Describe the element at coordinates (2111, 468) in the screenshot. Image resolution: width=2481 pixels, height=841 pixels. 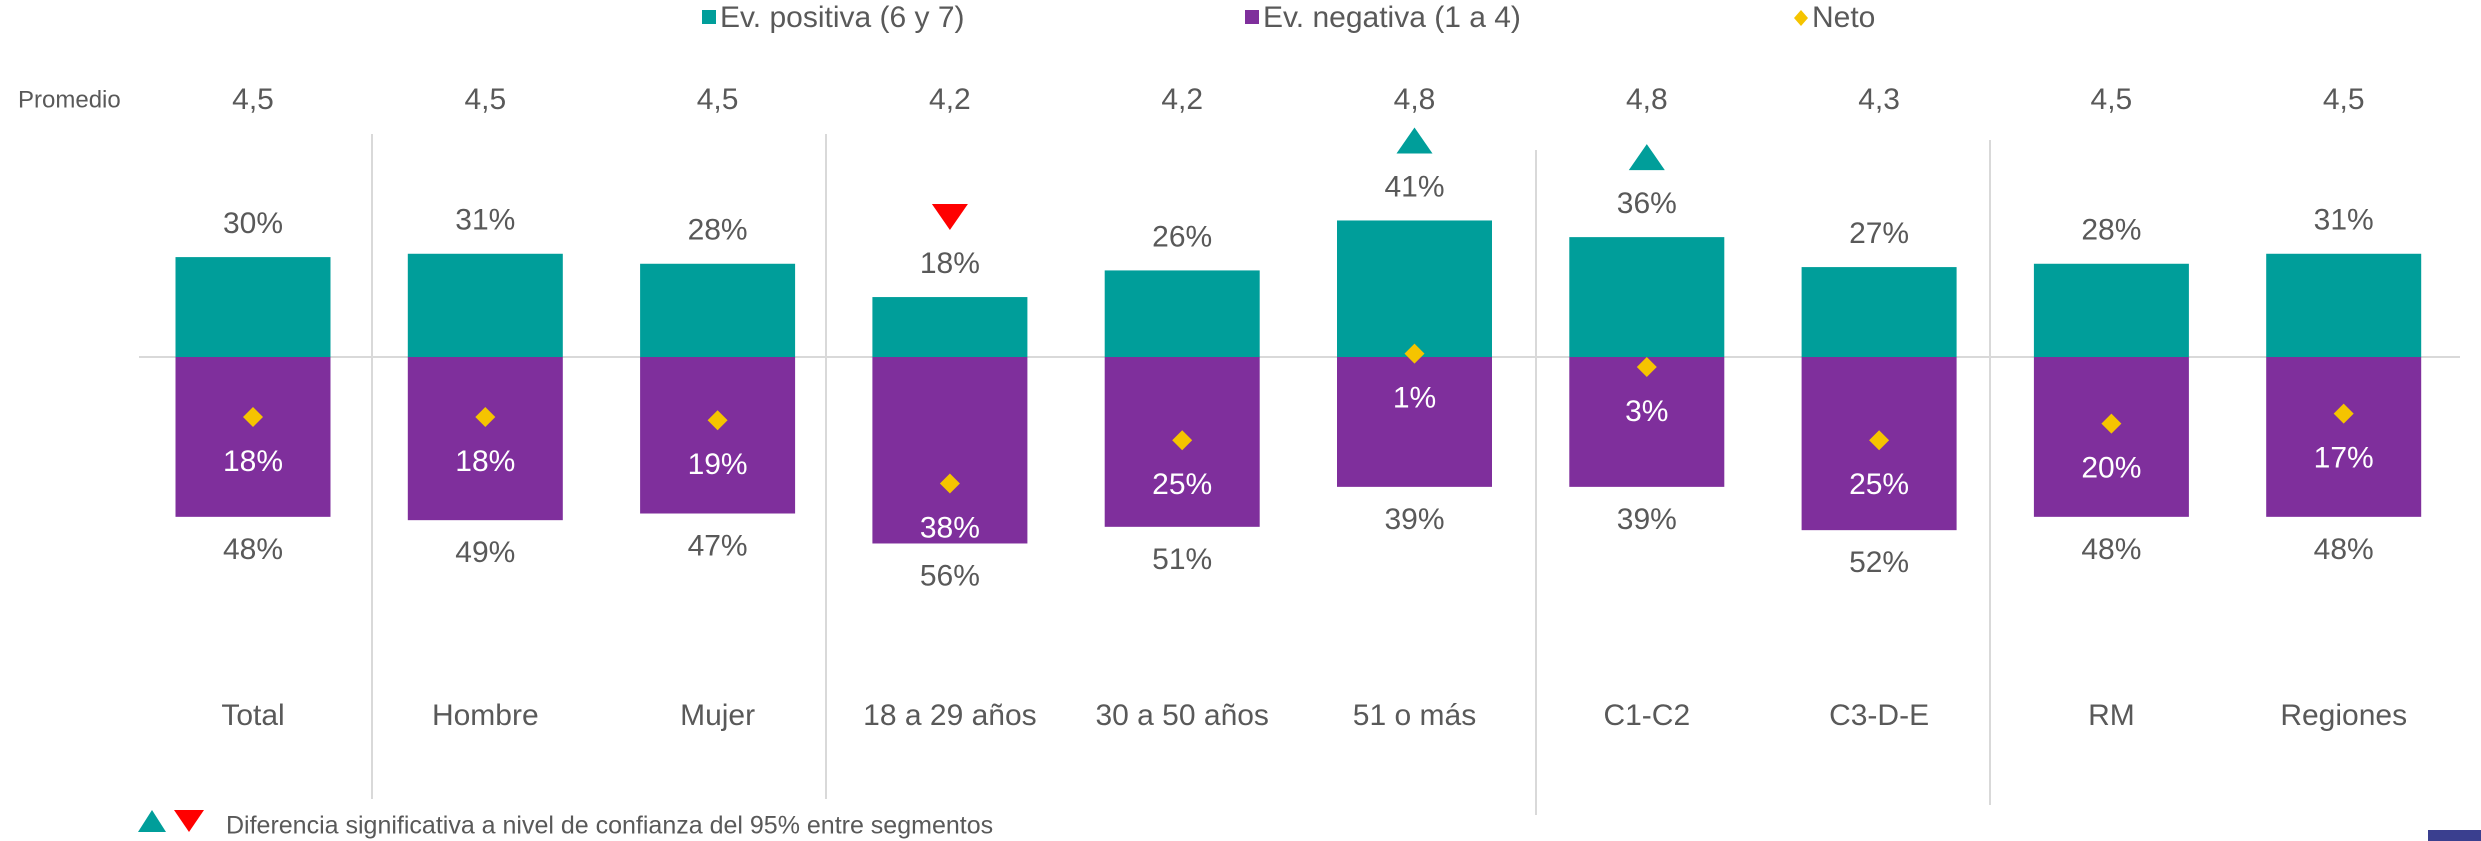
I see `value-label-neto: 20%` at that location.